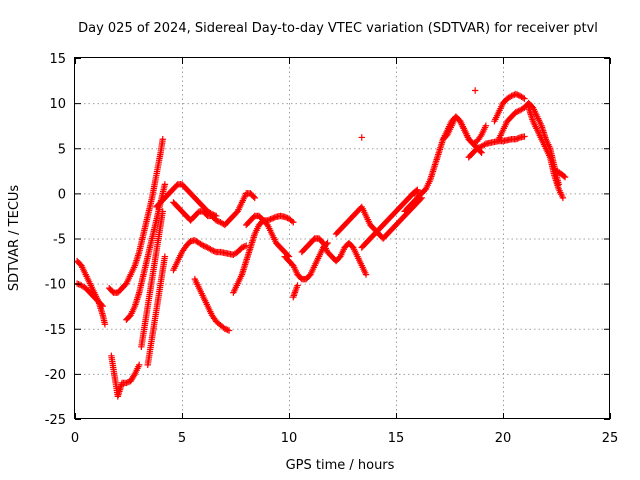  I want to click on x-tick-label: 15, so click(396, 438).